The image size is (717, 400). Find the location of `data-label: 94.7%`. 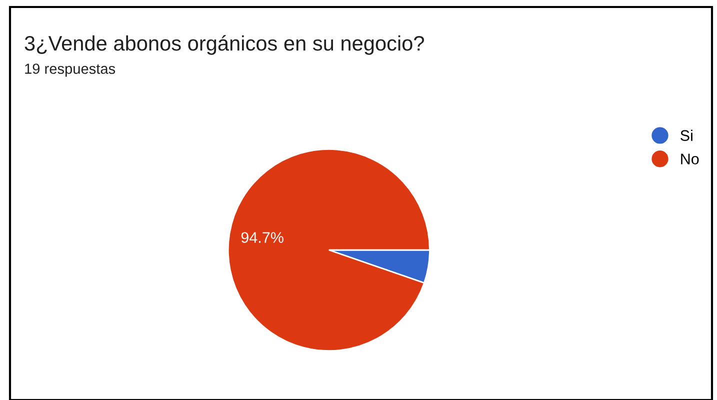

data-label: 94.7% is located at coordinates (262, 237).